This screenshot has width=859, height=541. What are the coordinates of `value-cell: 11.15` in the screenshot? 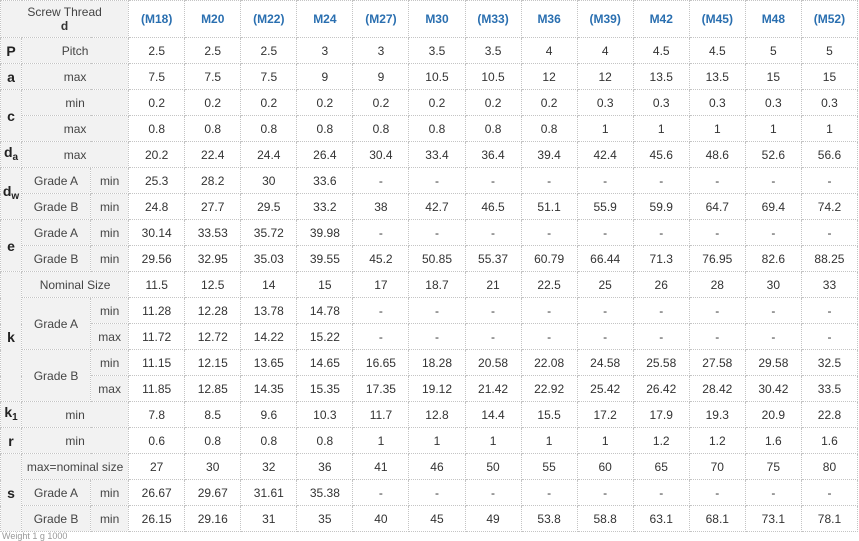 It's located at (157, 362).